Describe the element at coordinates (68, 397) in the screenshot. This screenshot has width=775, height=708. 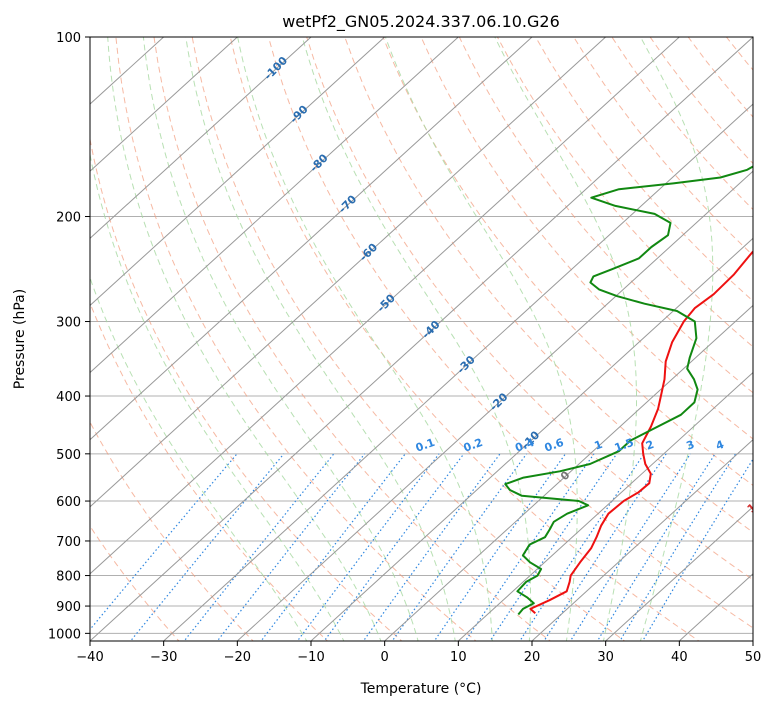
I see `y-tick-label: 400` at that location.